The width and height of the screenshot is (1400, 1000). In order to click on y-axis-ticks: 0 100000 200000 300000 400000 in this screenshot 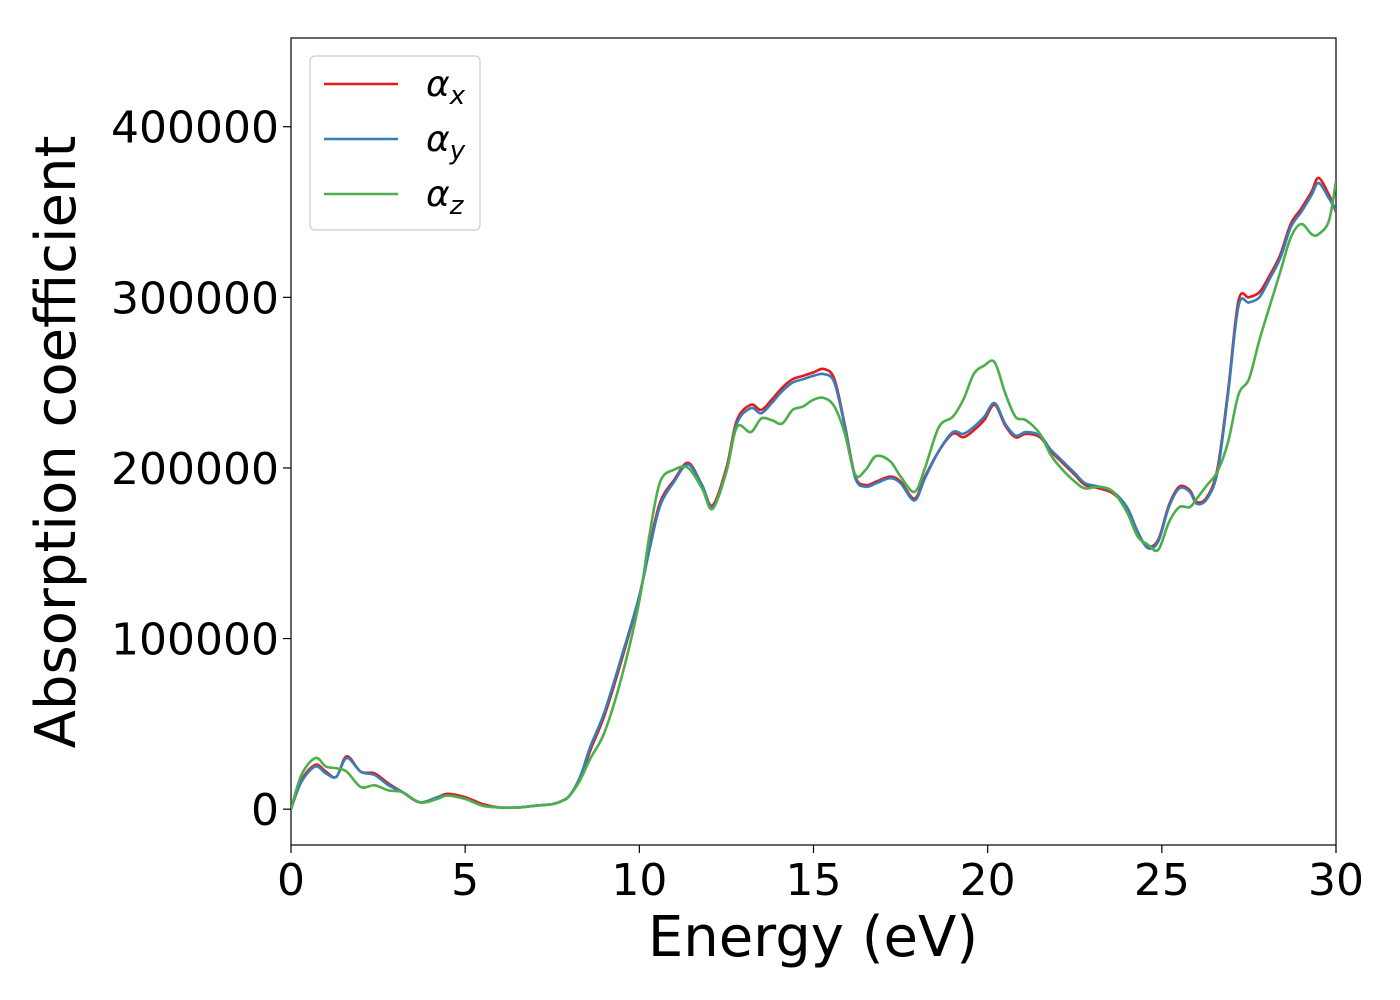, I will do `click(201, 469)`.